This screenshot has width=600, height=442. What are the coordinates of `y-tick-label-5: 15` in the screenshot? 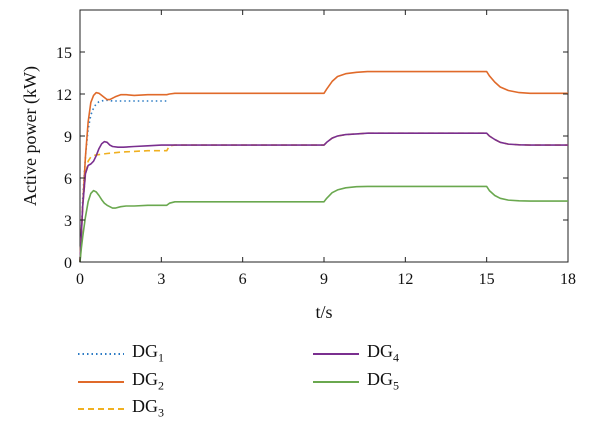 It's located at (64, 53).